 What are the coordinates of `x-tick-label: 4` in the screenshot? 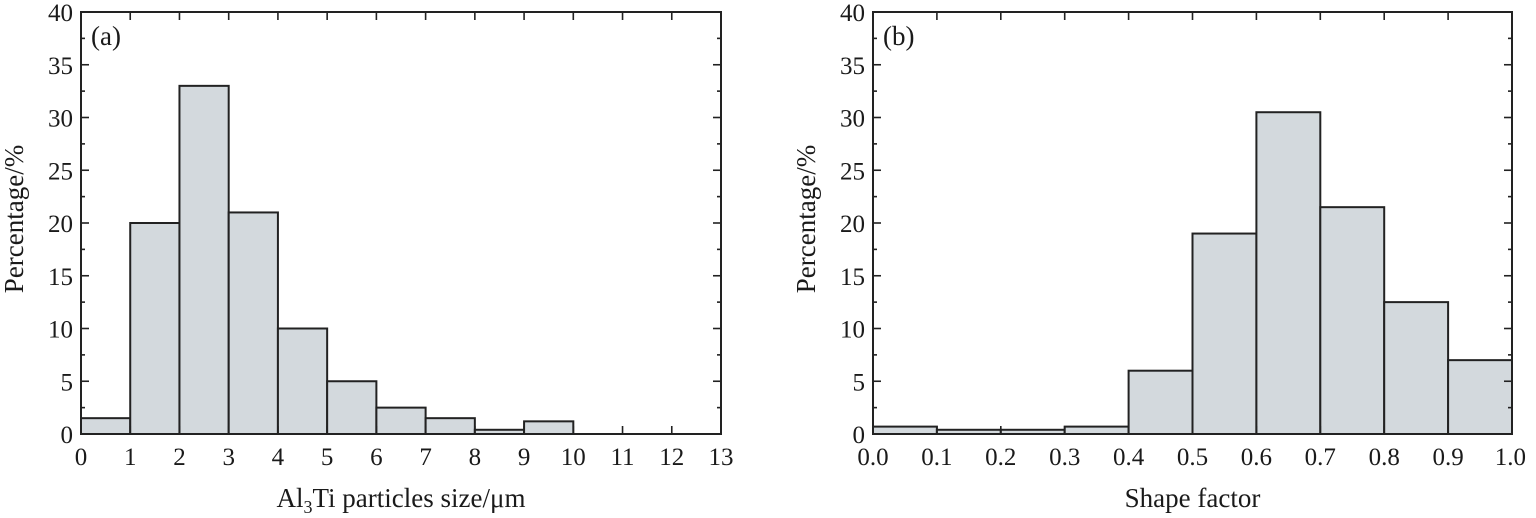 It's located at (278, 457).